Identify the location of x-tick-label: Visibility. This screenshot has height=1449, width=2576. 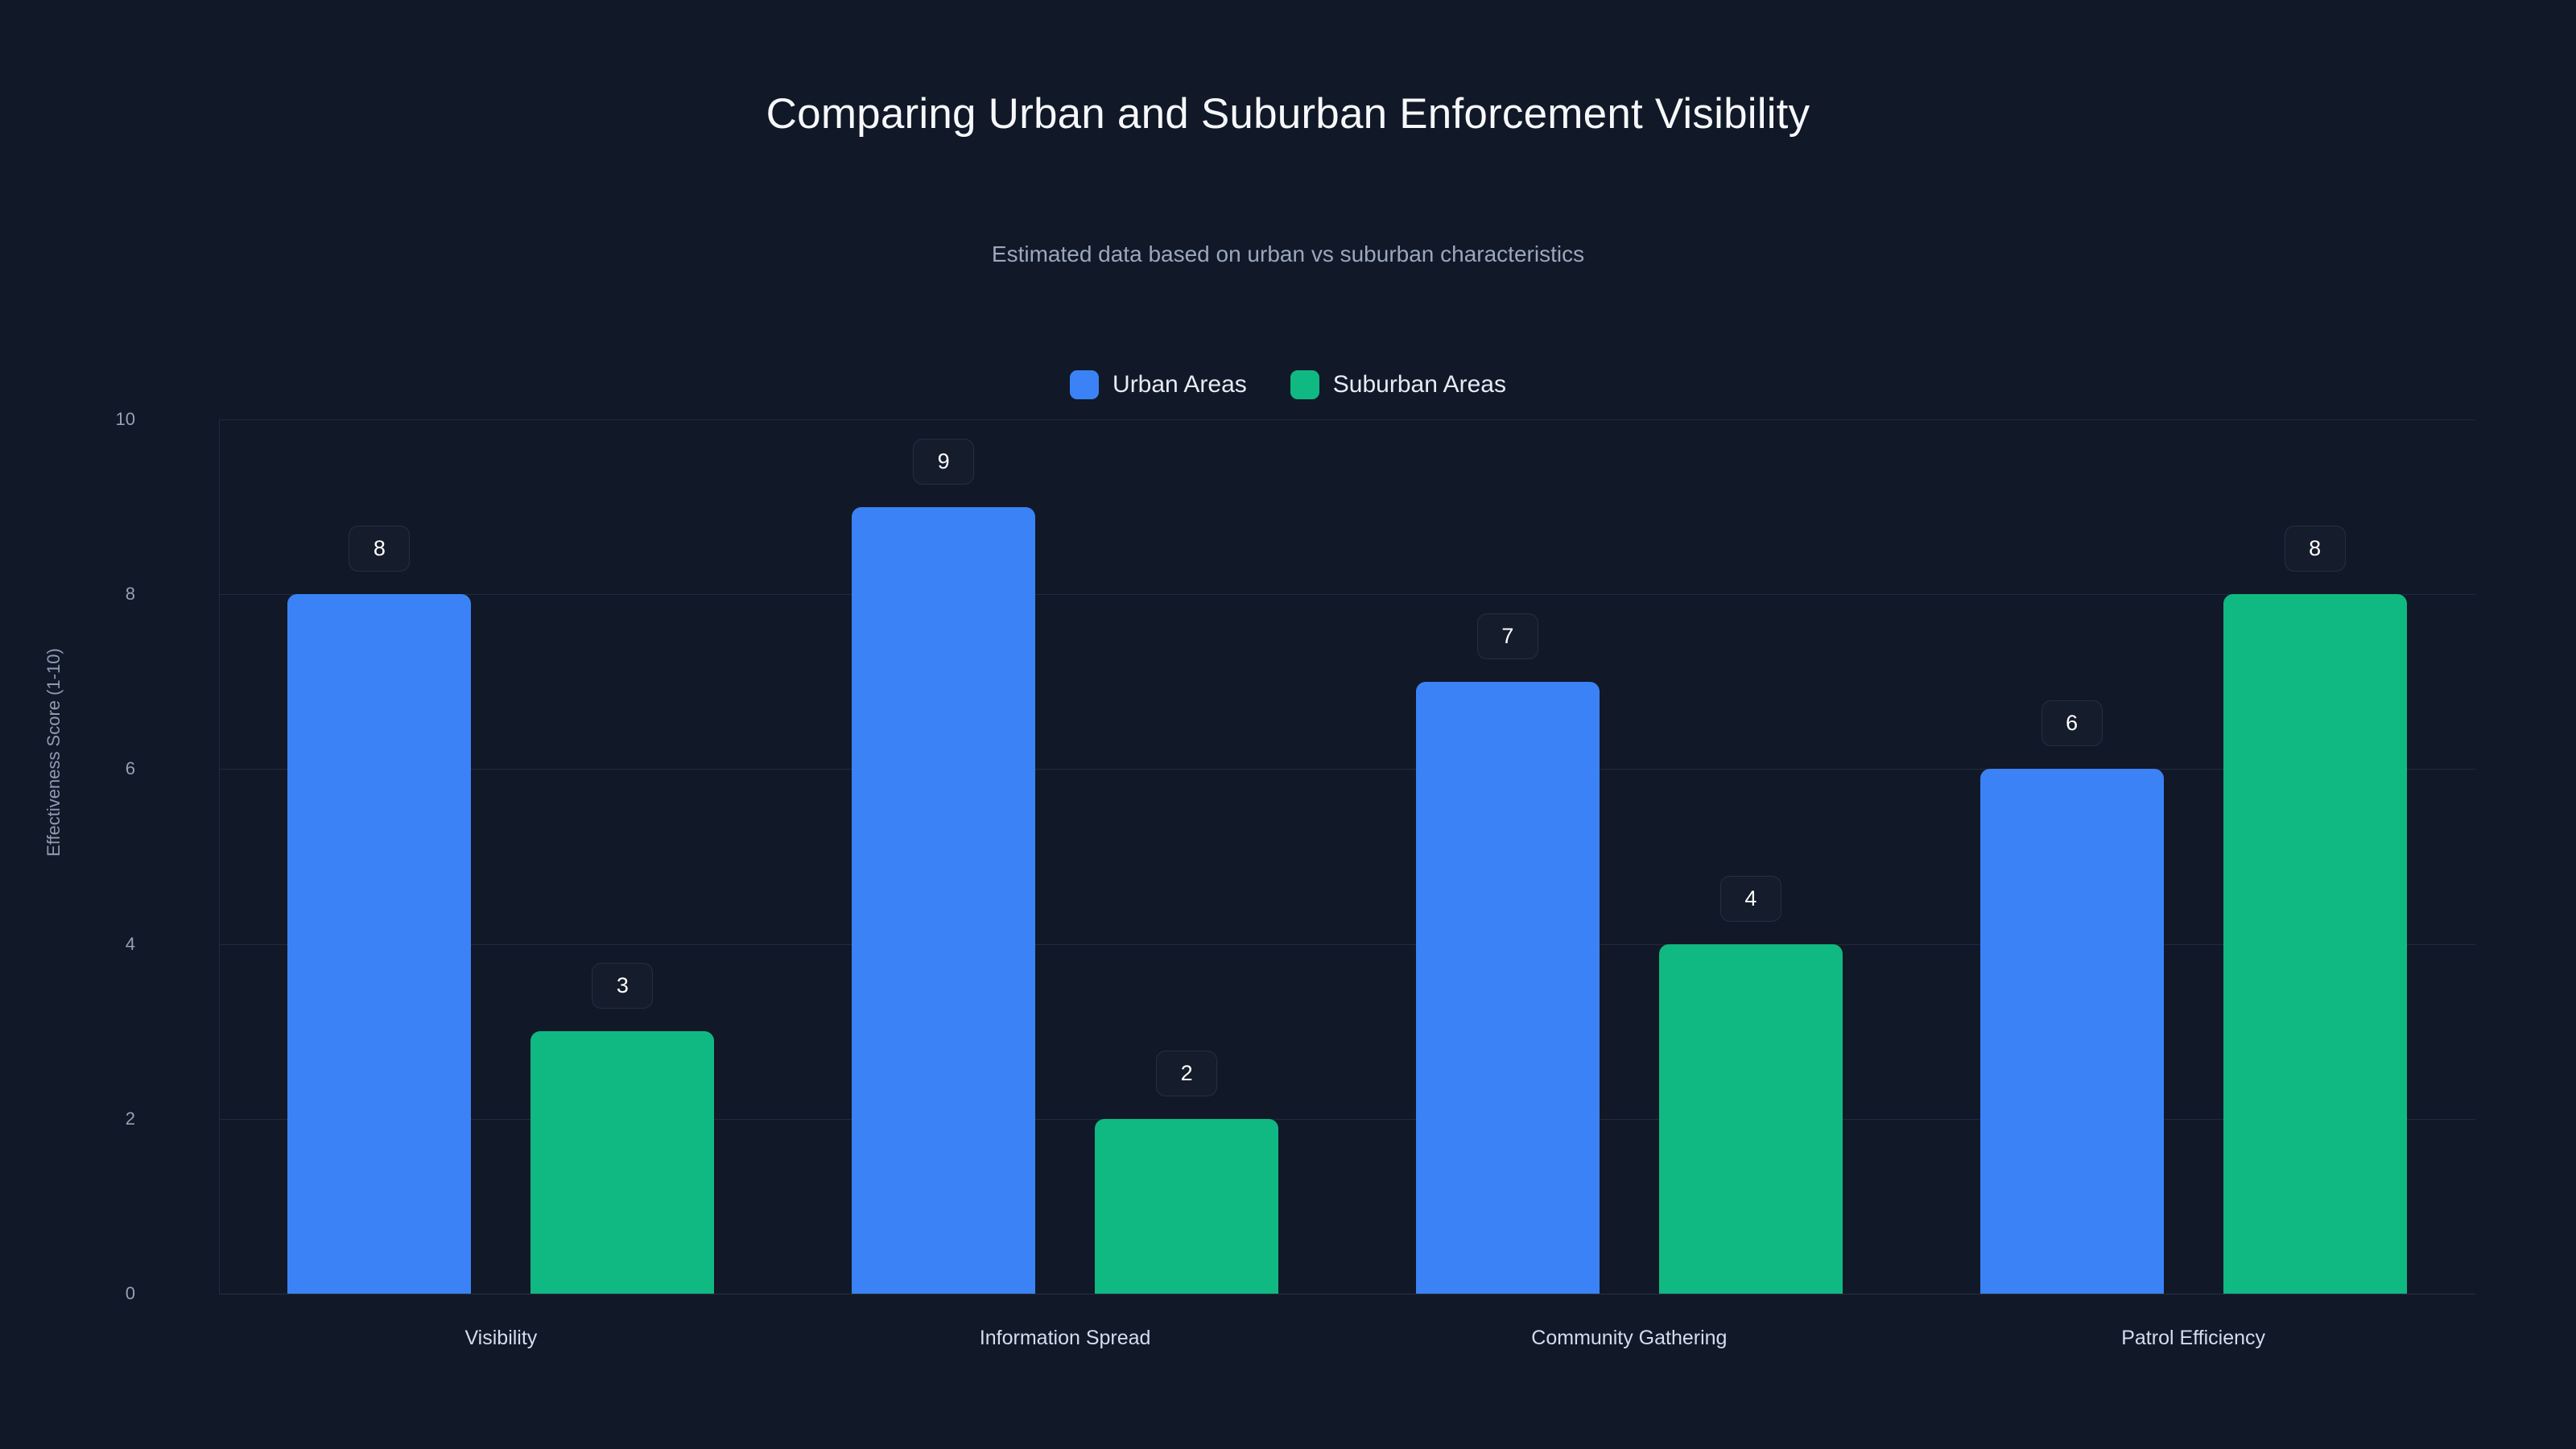
(501, 1338).